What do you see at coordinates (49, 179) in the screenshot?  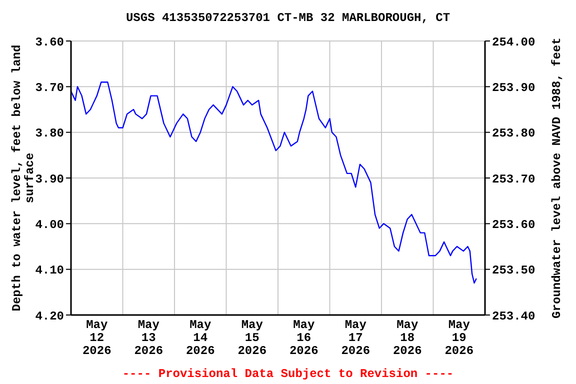 I see `y-tick-label: 3.90` at bounding box center [49, 179].